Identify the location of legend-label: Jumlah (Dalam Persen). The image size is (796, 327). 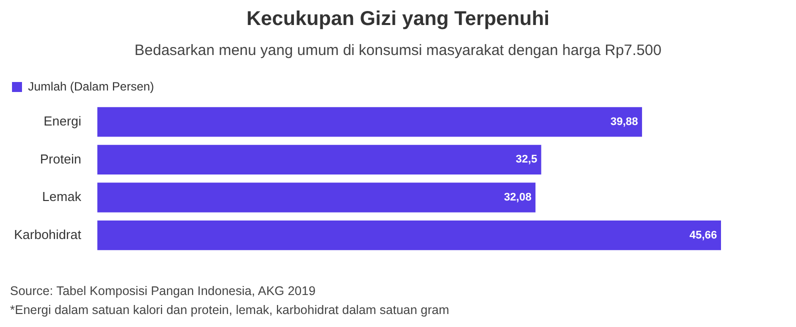
(91, 86).